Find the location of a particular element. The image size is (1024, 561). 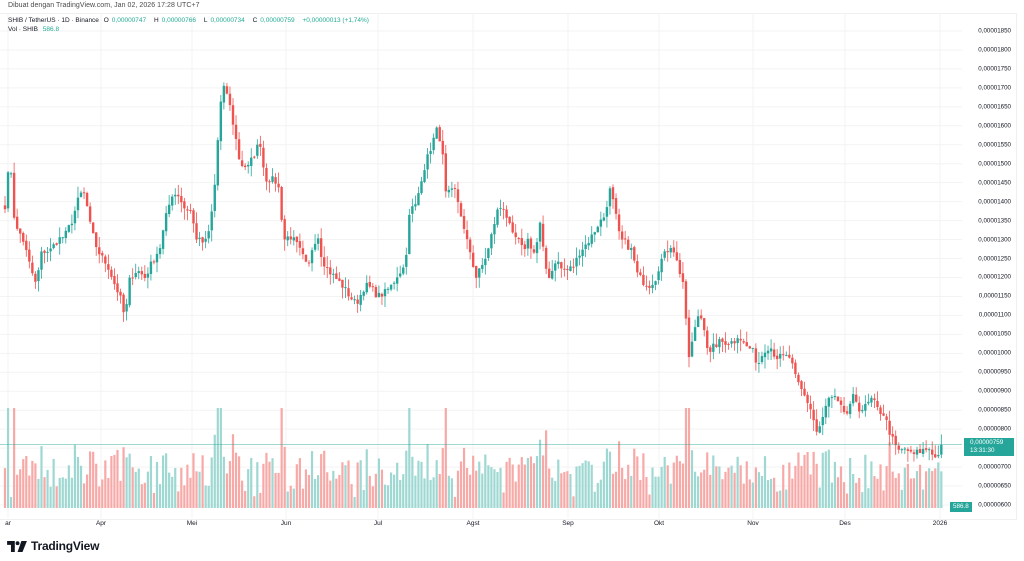

last-volume-tag: 586.8 is located at coordinates (961, 507).